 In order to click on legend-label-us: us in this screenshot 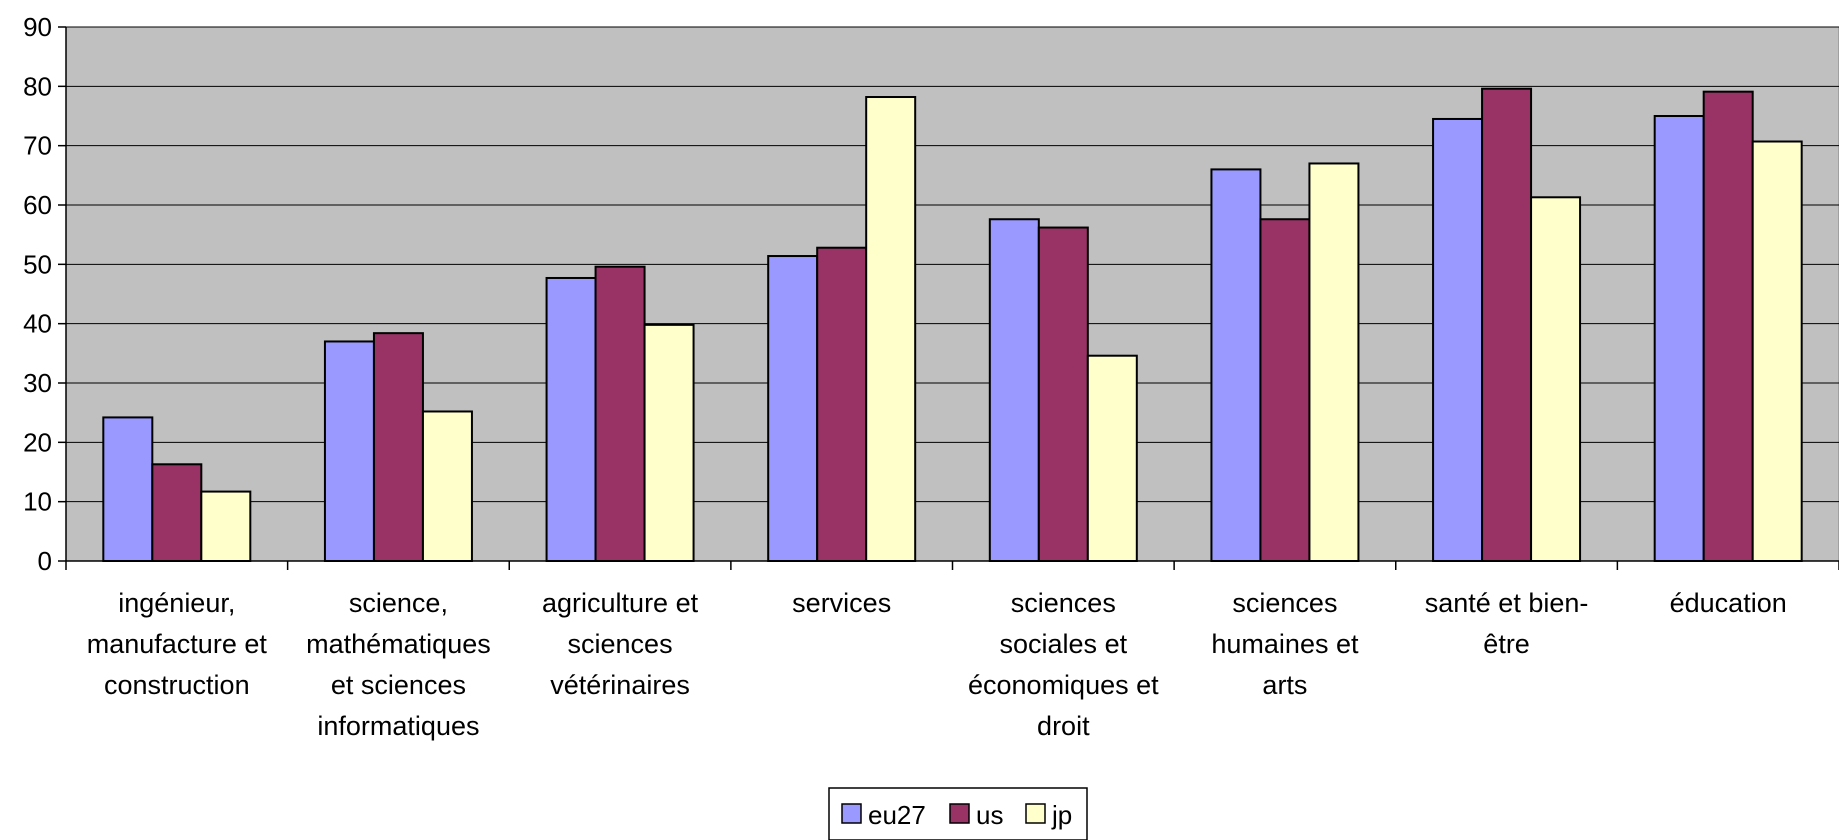, I will do `click(989, 815)`.